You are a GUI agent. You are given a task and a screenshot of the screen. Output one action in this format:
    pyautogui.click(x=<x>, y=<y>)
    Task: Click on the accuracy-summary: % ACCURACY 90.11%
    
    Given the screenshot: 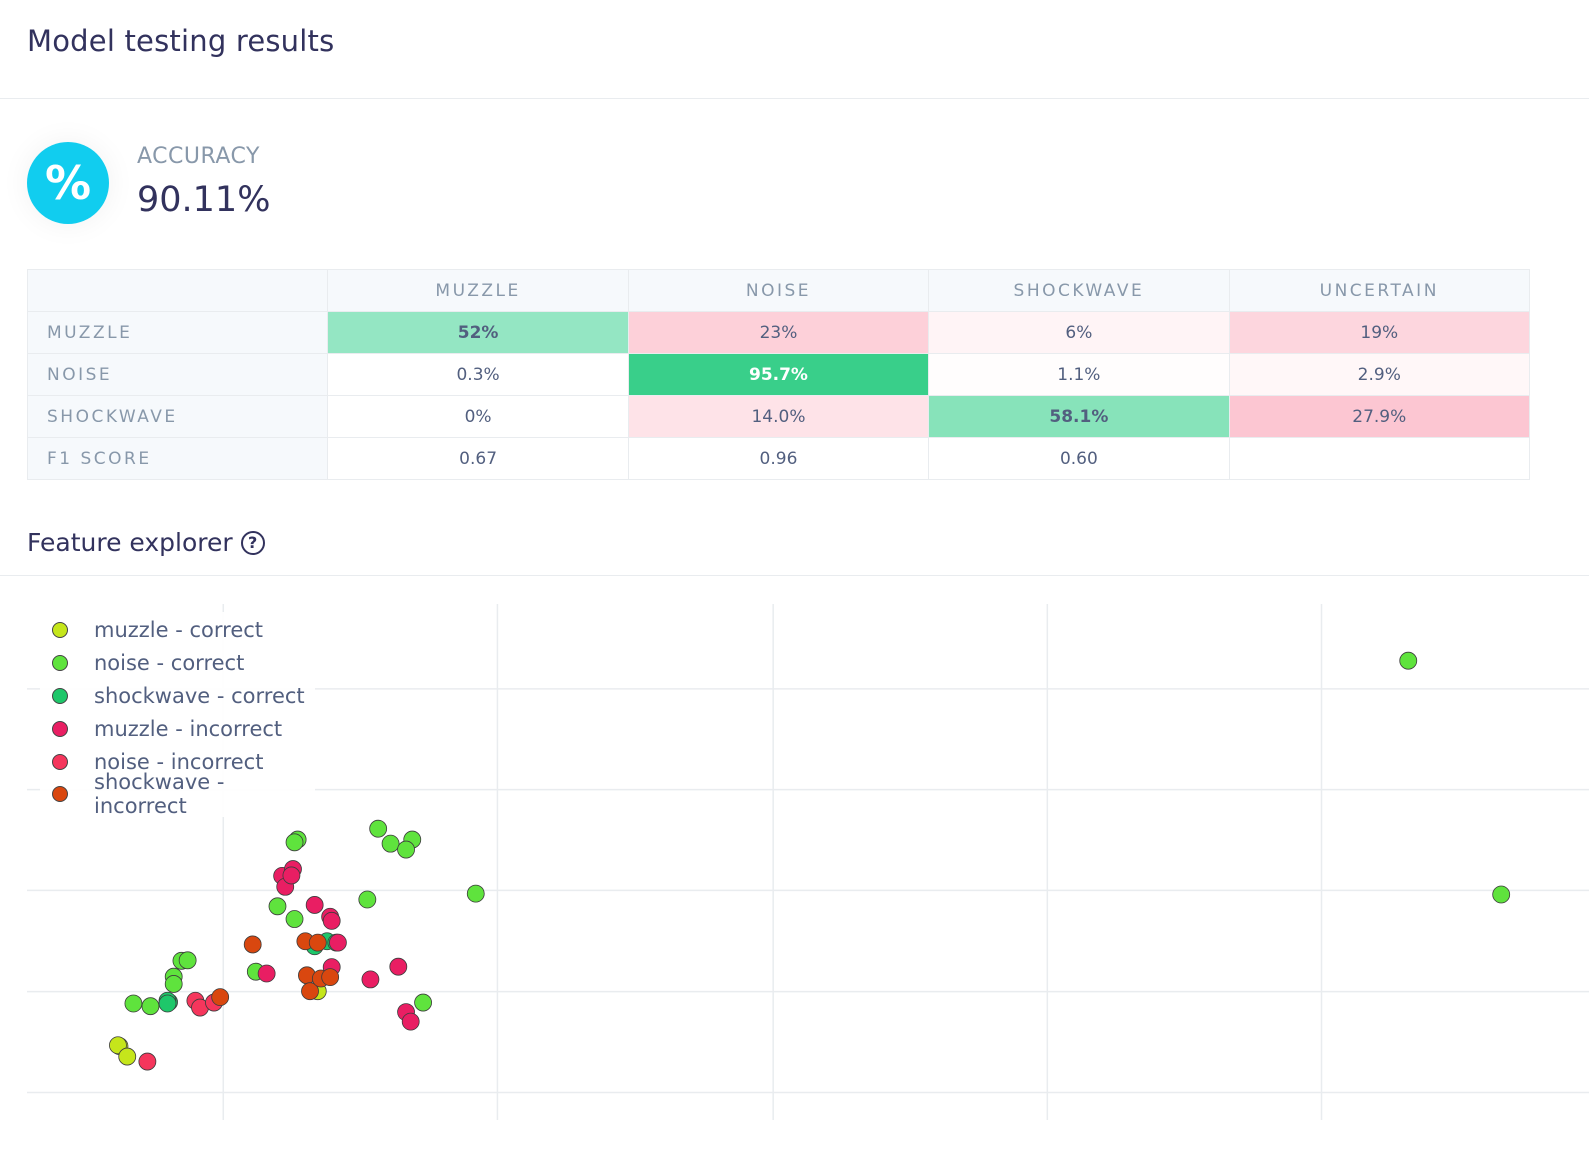 What is the action you would take?
    pyautogui.click(x=200, y=180)
    